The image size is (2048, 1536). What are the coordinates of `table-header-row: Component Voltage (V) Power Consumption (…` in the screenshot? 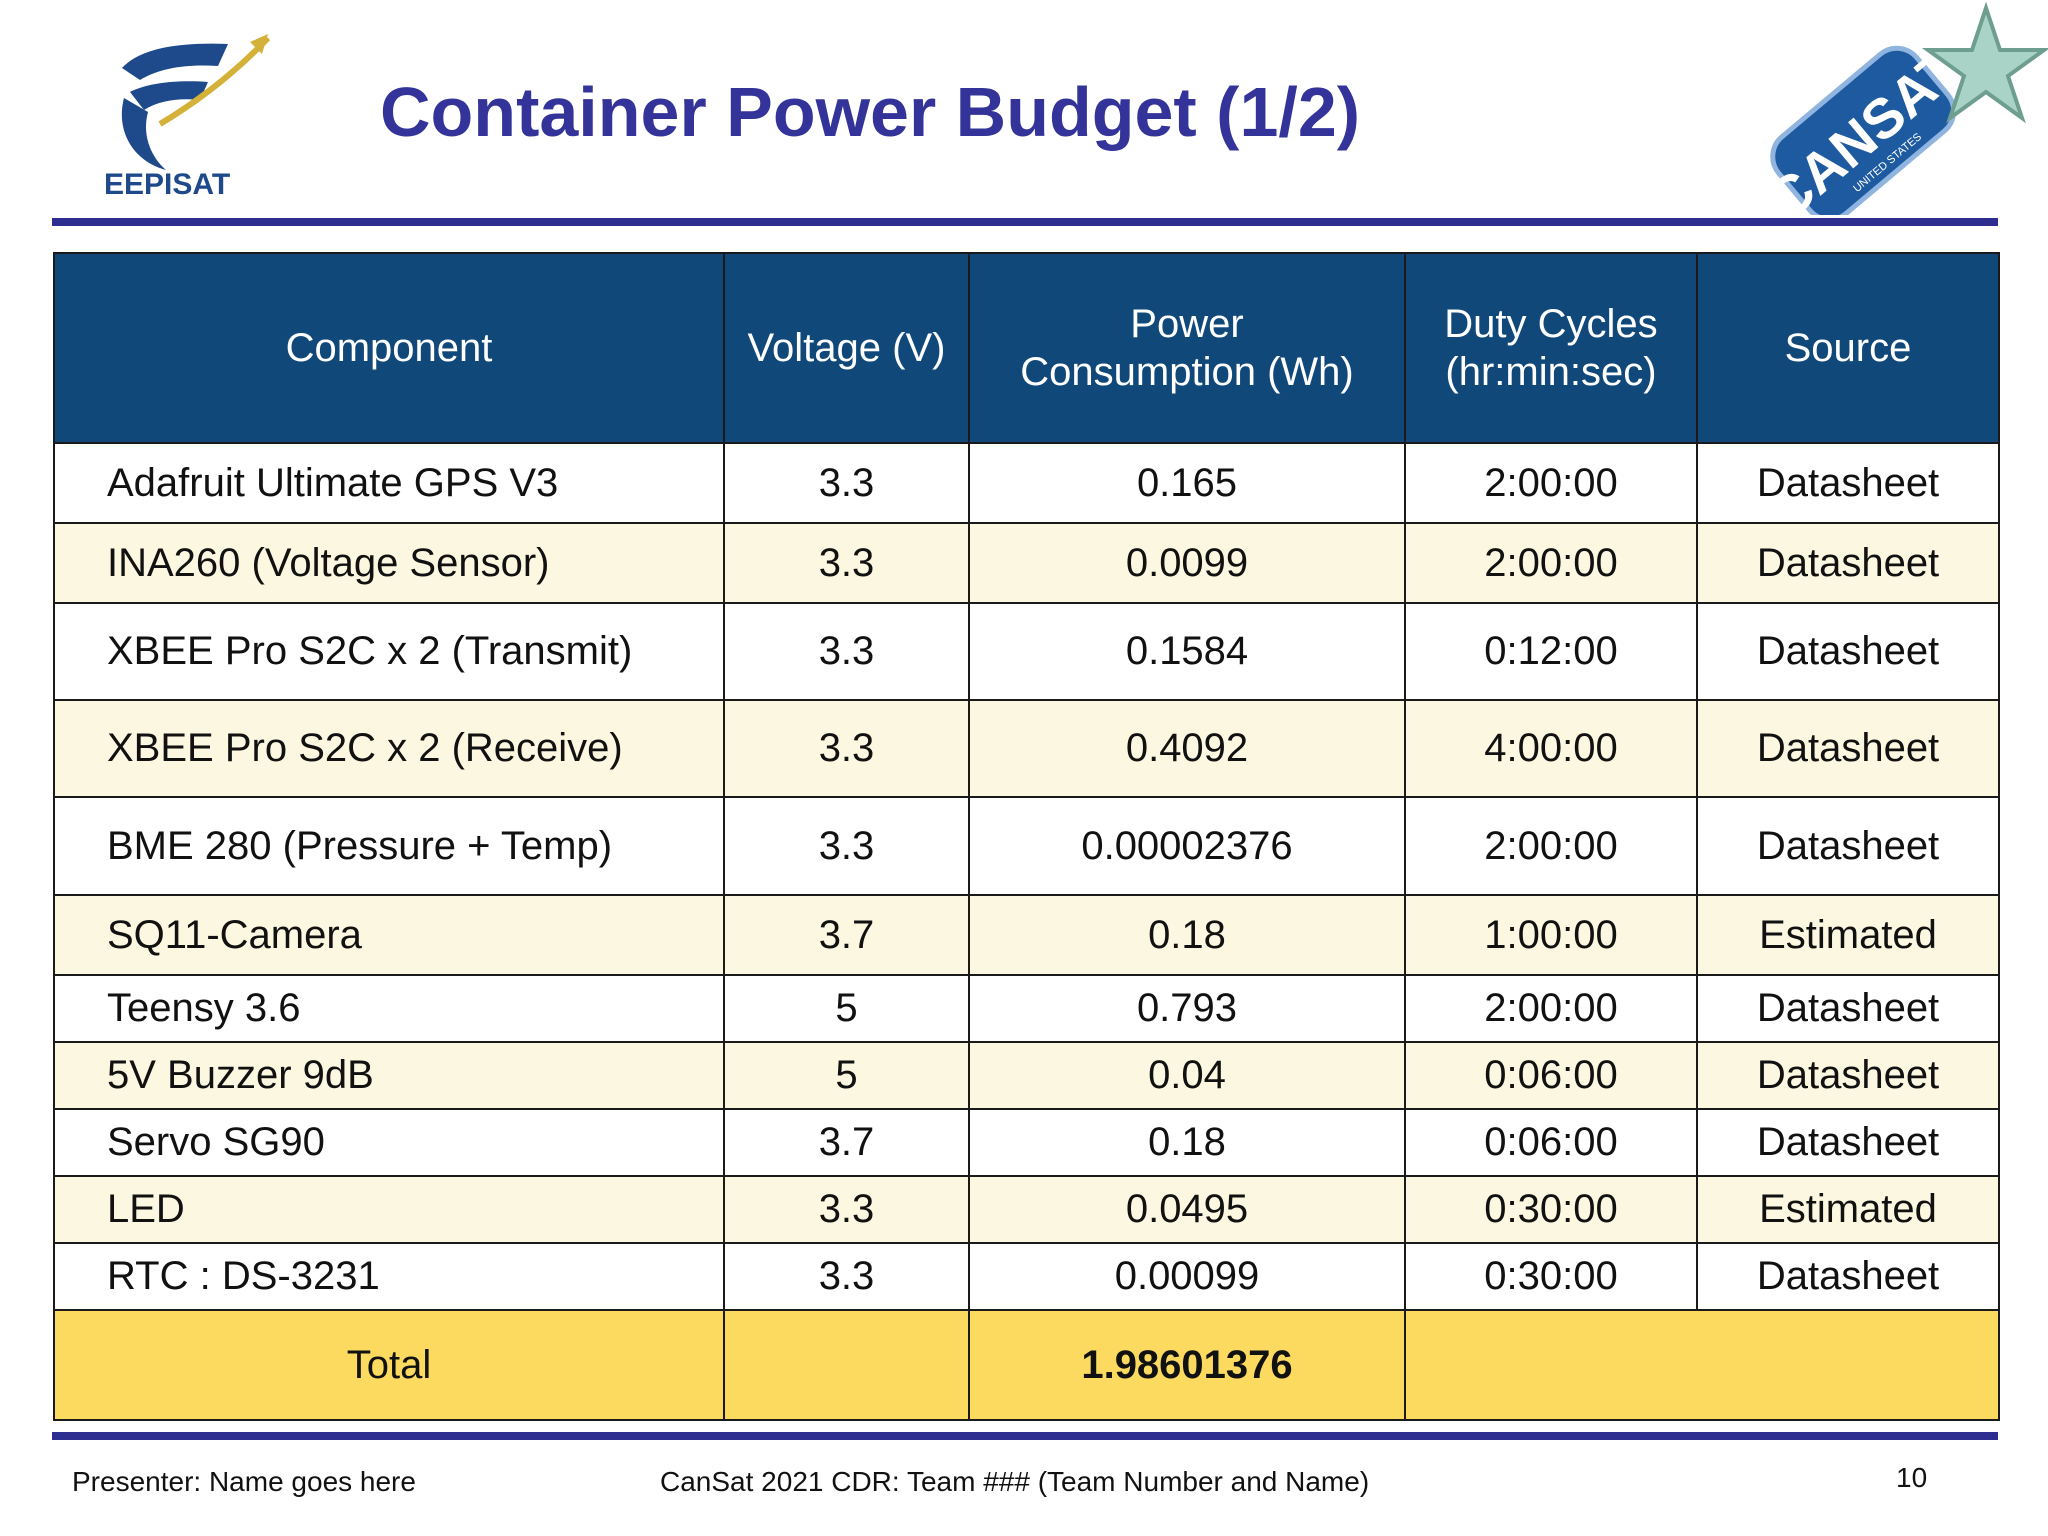 It's located at (1026, 348).